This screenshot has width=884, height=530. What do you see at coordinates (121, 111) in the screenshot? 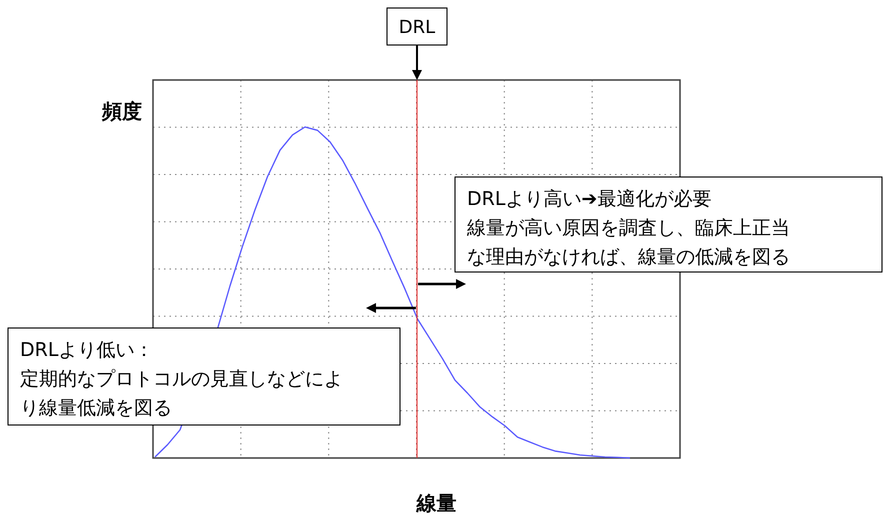
I see `y-axis-title: 頻度` at bounding box center [121, 111].